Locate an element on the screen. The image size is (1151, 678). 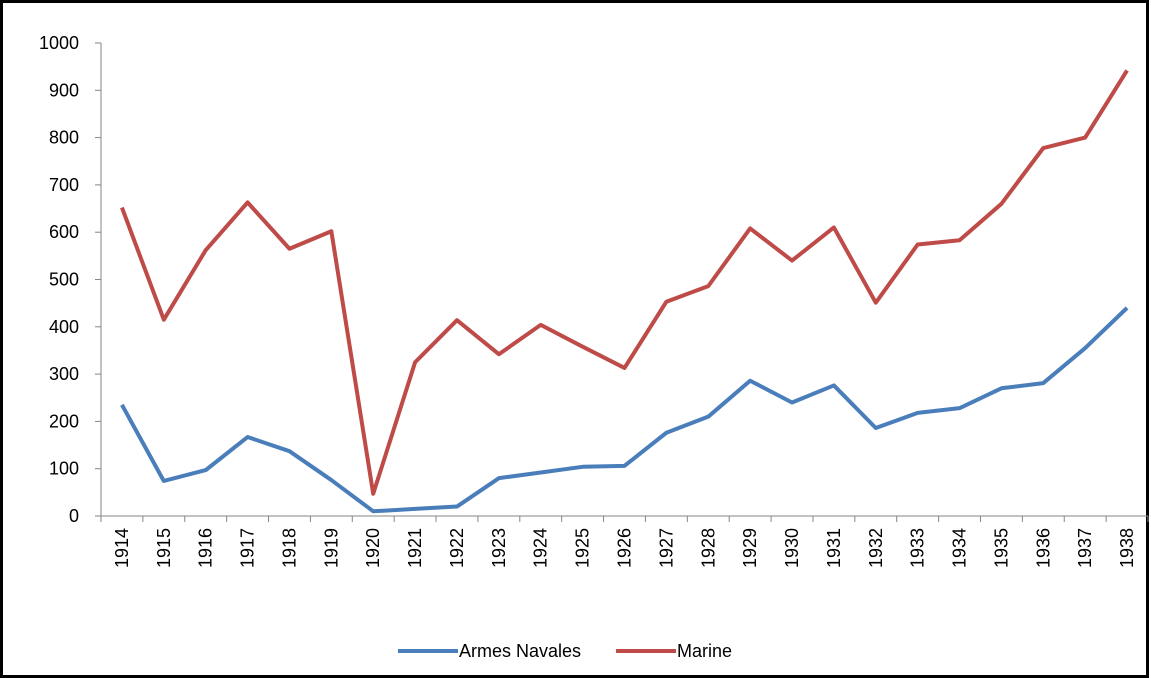
x-tick-label: 1932 is located at coordinates (876, 548).